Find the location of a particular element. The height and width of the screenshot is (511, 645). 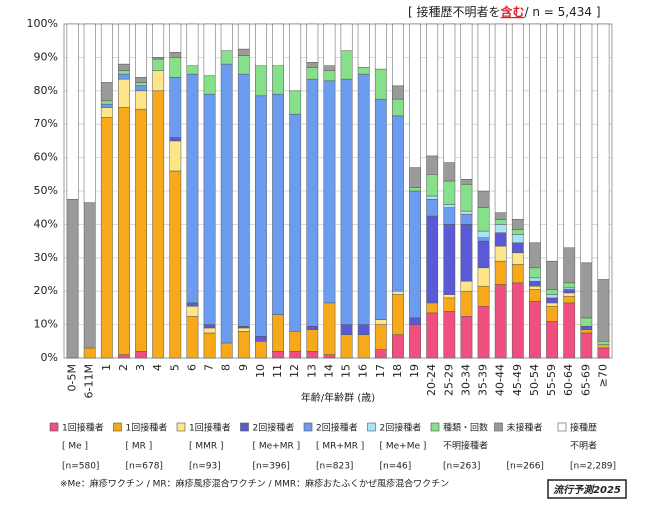

chart-title: [ 接種歴不明者を含む/ n = 5,434 ] is located at coordinates (504, 11).